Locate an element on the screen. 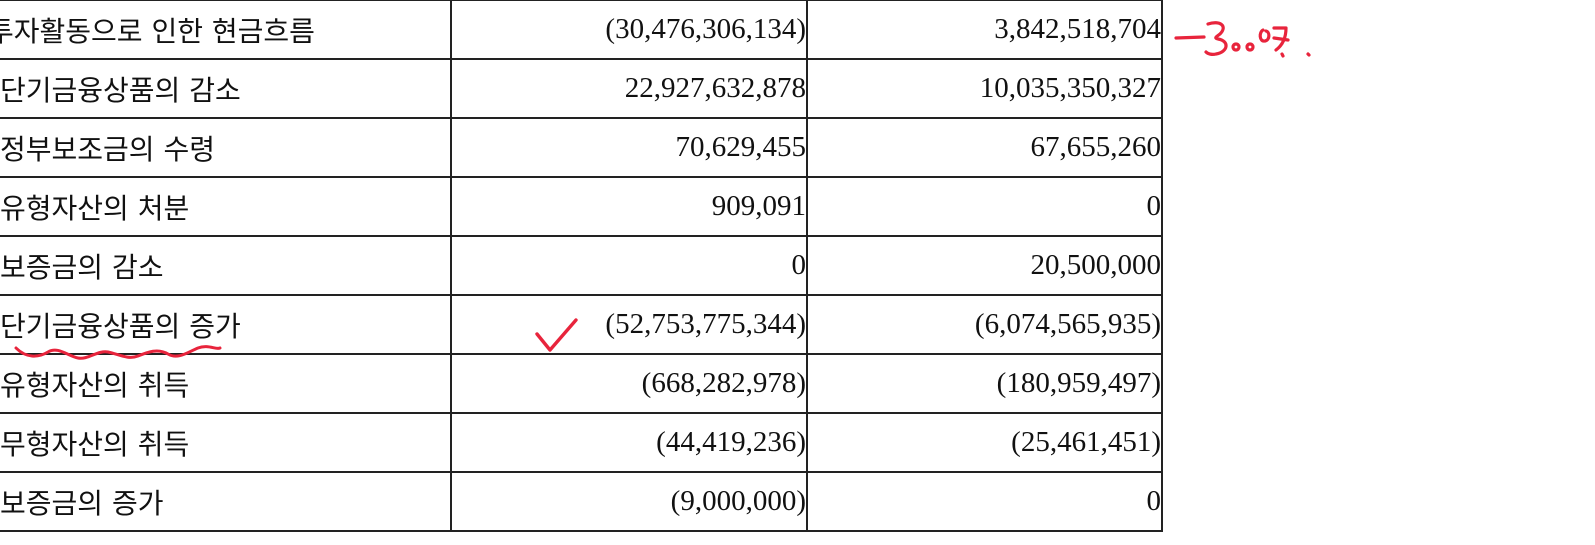 The image size is (1595, 545). row-label: 정부보조금의 수령 is located at coordinates (226, 147).